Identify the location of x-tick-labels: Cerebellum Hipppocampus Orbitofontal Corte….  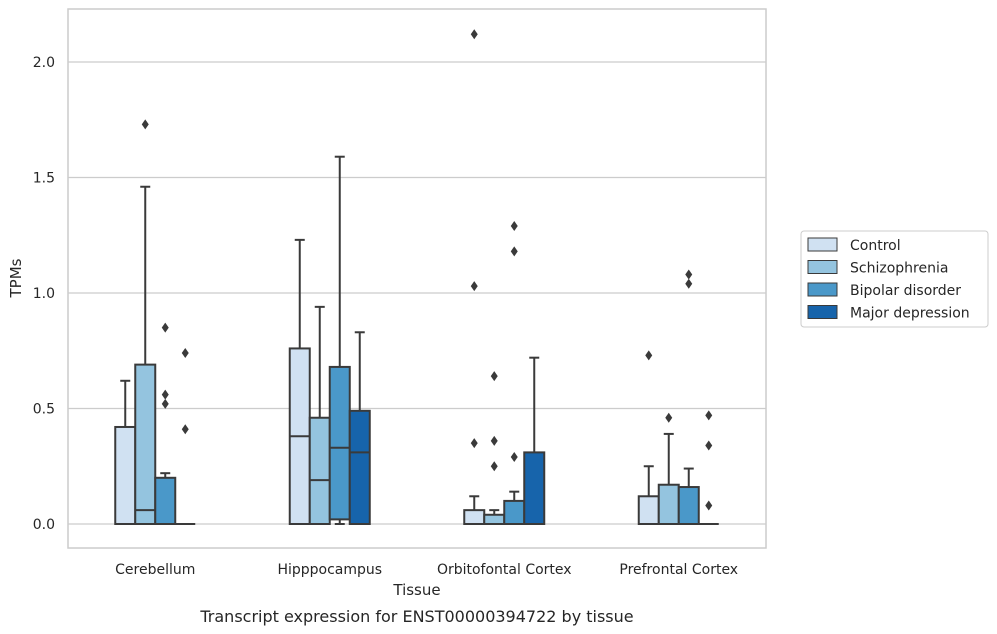
(426, 570).